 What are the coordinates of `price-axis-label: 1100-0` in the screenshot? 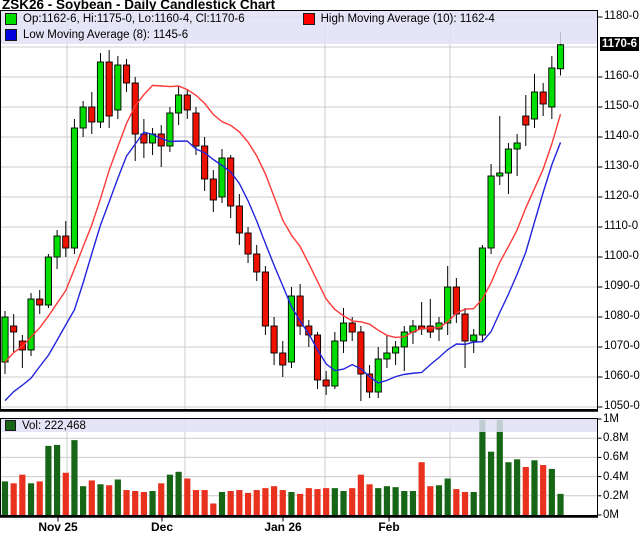 It's located at (621, 256).